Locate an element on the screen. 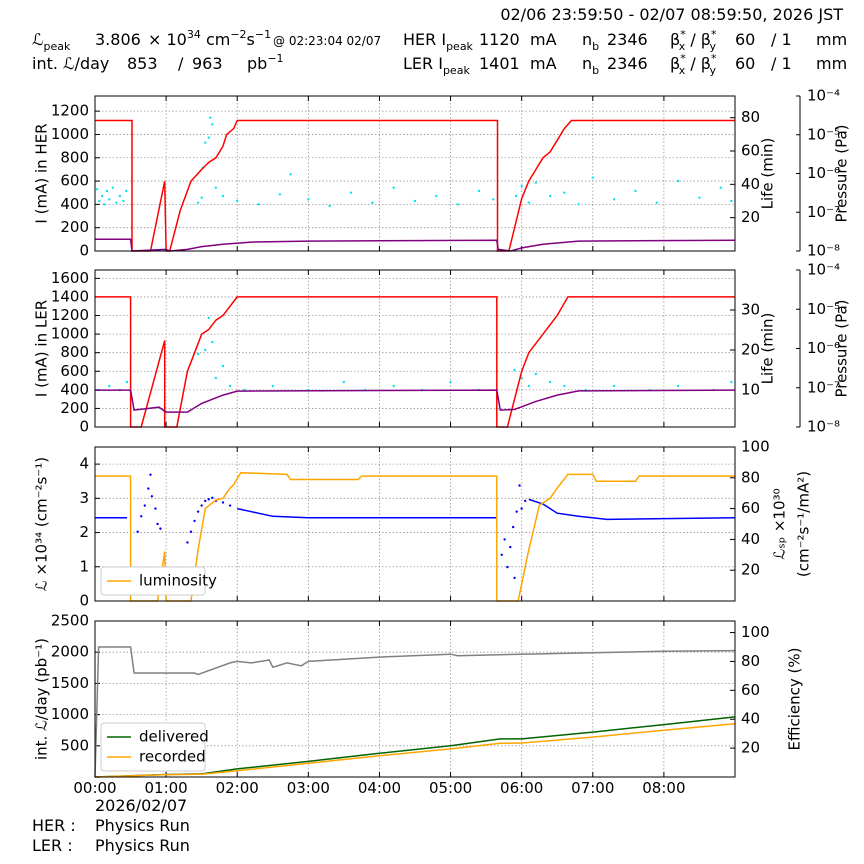 Image resolution: width=864 pixels, height=864 pixels. header-item: 3.806 is located at coordinates (118, 39).